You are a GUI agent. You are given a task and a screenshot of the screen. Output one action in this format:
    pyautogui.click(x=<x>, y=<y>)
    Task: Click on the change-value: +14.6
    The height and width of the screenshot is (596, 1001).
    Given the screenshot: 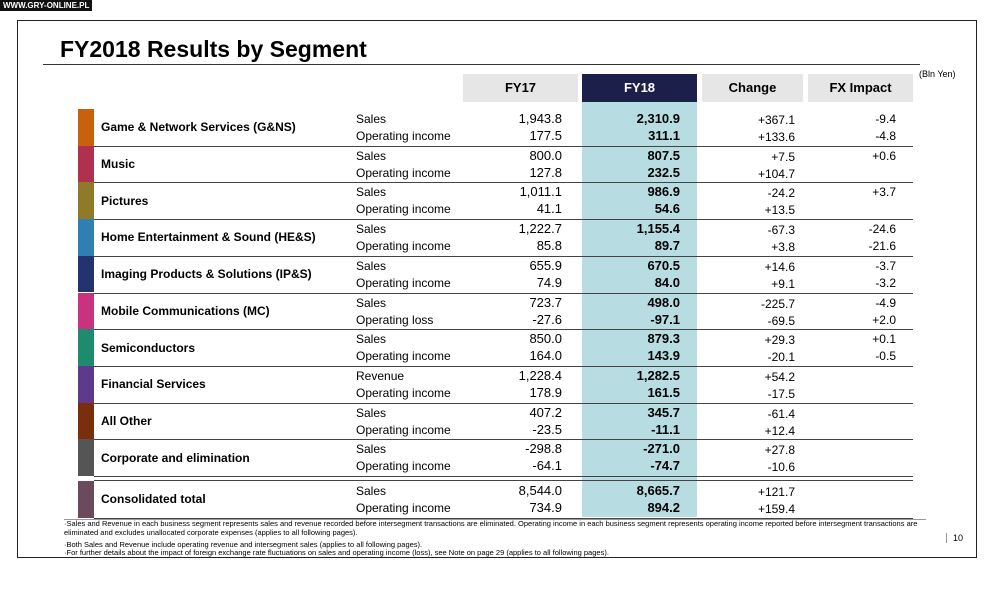 What is the action you would take?
    pyautogui.click(x=779, y=266)
    